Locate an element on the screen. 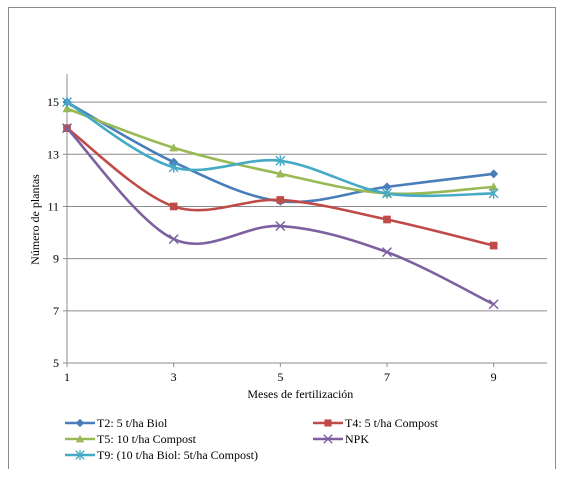  y-tick-label: 5 is located at coordinates (56, 363).